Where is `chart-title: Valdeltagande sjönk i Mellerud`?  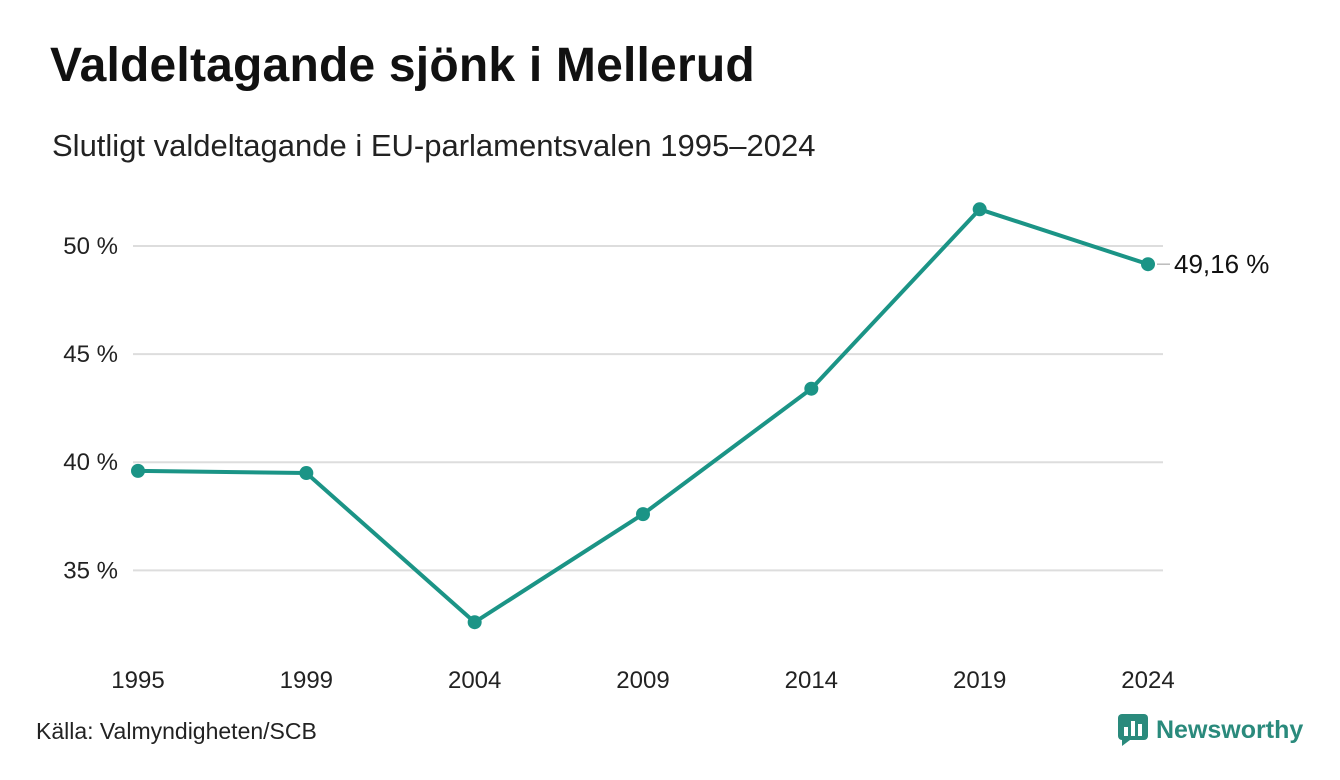 chart-title: Valdeltagande sjönk i Mellerud is located at coordinates (402, 65).